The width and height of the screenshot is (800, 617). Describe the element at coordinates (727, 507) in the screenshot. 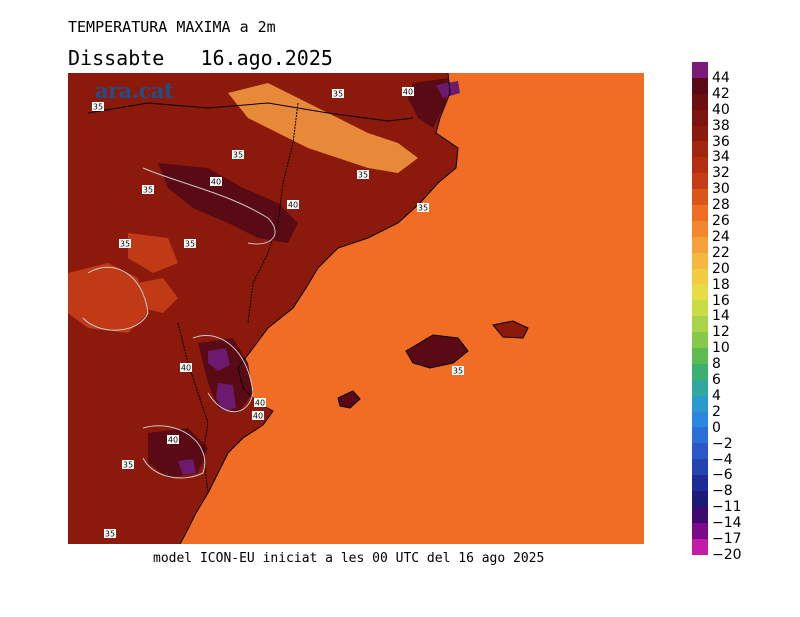

I see `legend-label: −11` at that location.